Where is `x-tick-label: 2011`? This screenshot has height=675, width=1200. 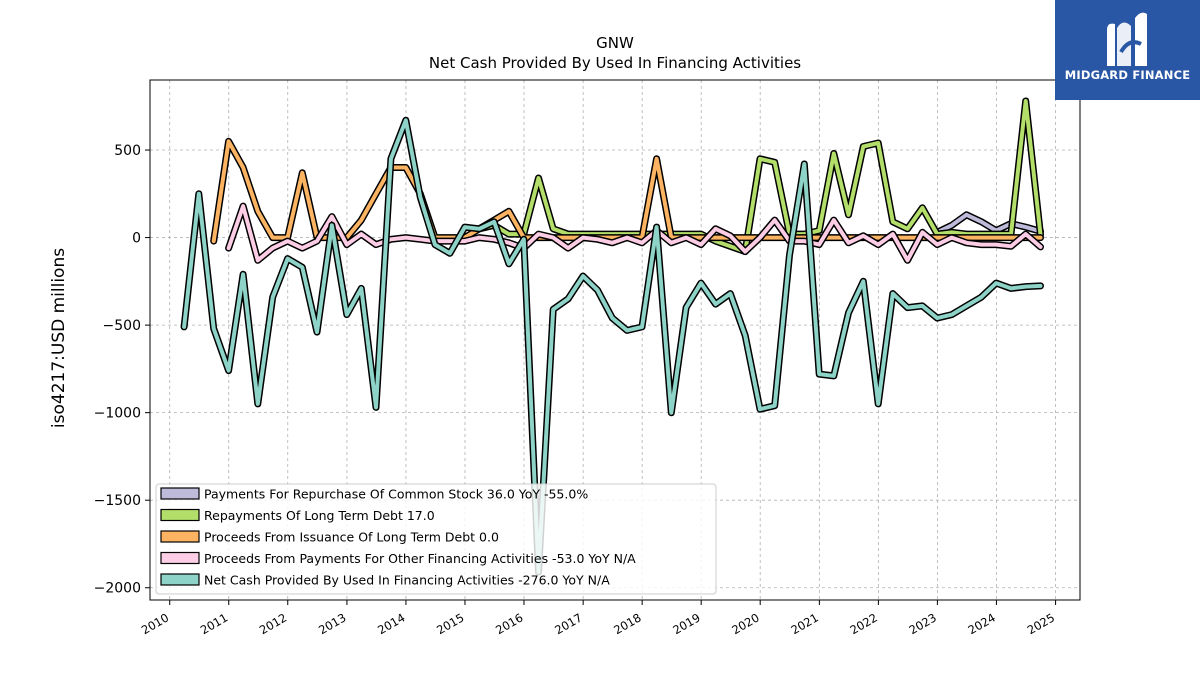 x-tick-label: 2011 is located at coordinates (214, 623).